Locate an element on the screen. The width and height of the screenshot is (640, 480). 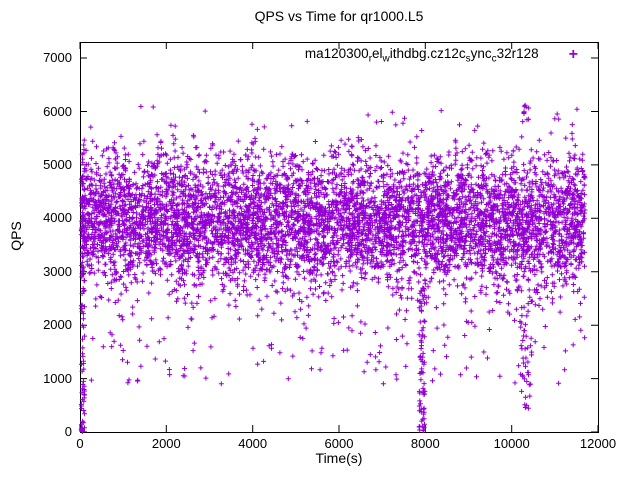
legend-marker-plus-icon: + is located at coordinates (573, 54).